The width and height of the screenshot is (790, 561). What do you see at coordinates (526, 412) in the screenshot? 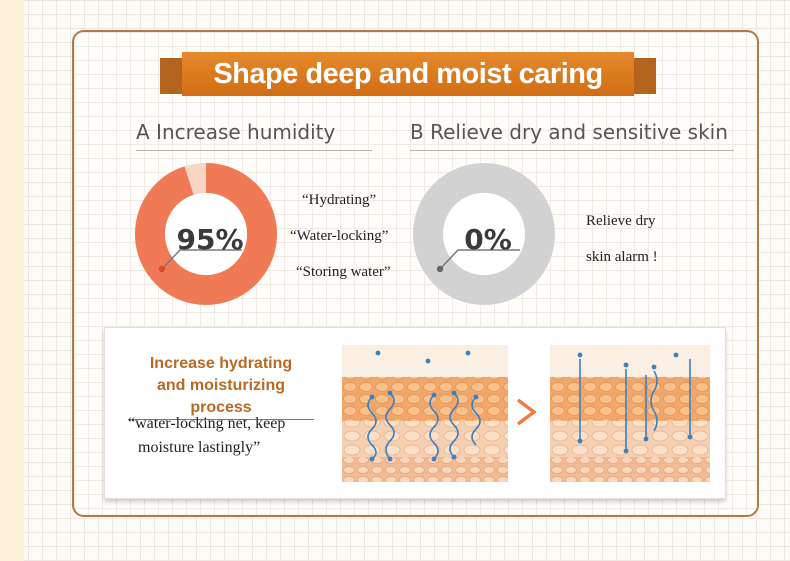
I see `chevron-right-icon` at bounding box center [526, 412].